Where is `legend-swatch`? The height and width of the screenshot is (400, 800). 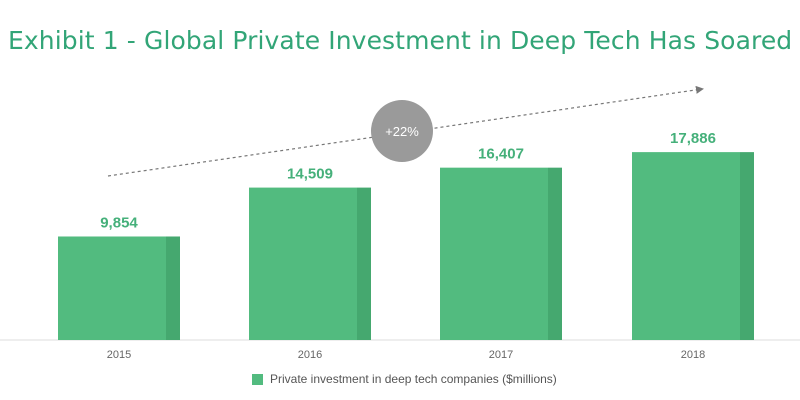
legend-swatch is located at coordinates (257, 379).